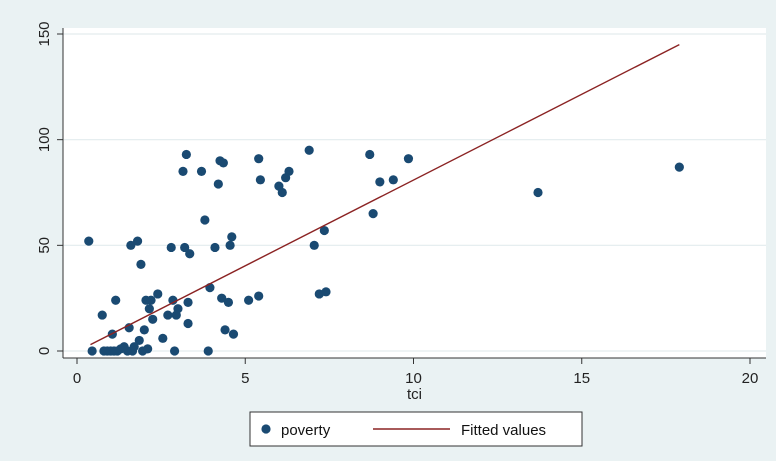  What do you see at coordinates (414, 394) in the screenshot?
I see `x-axis-title: tci` at bounding box center [414, 394].